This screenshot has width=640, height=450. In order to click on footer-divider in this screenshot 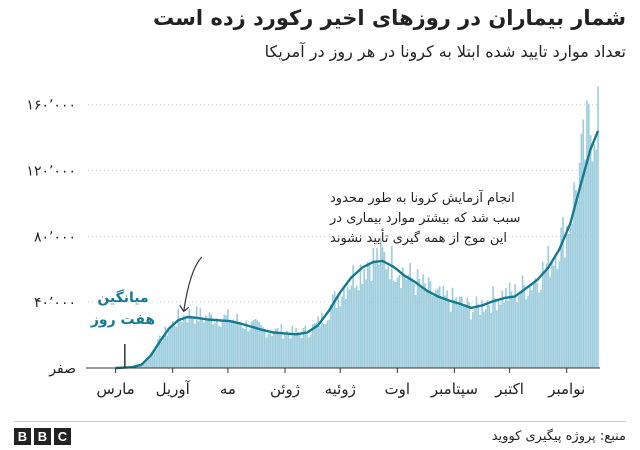, I will do `click(320, 421)`.